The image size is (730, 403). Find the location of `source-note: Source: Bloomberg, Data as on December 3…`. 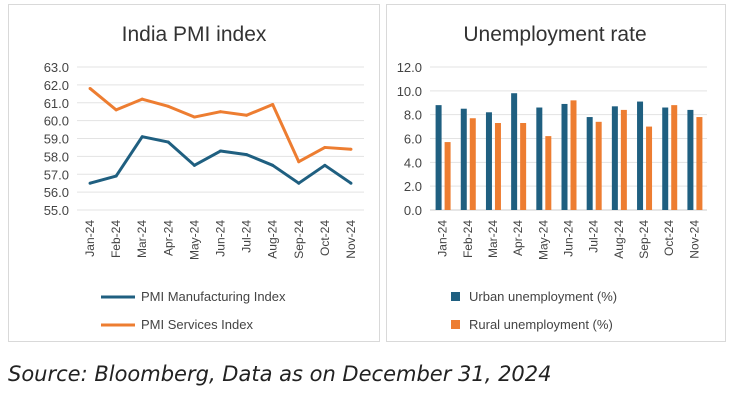

source-note: Source: Bloomberg, Data as on December 3… is located at coordinates (280, 374).